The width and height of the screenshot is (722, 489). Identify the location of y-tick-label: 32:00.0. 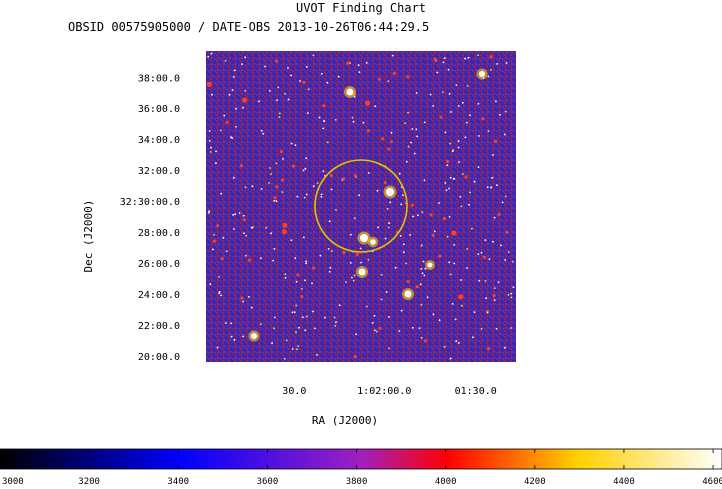
(159, 171).